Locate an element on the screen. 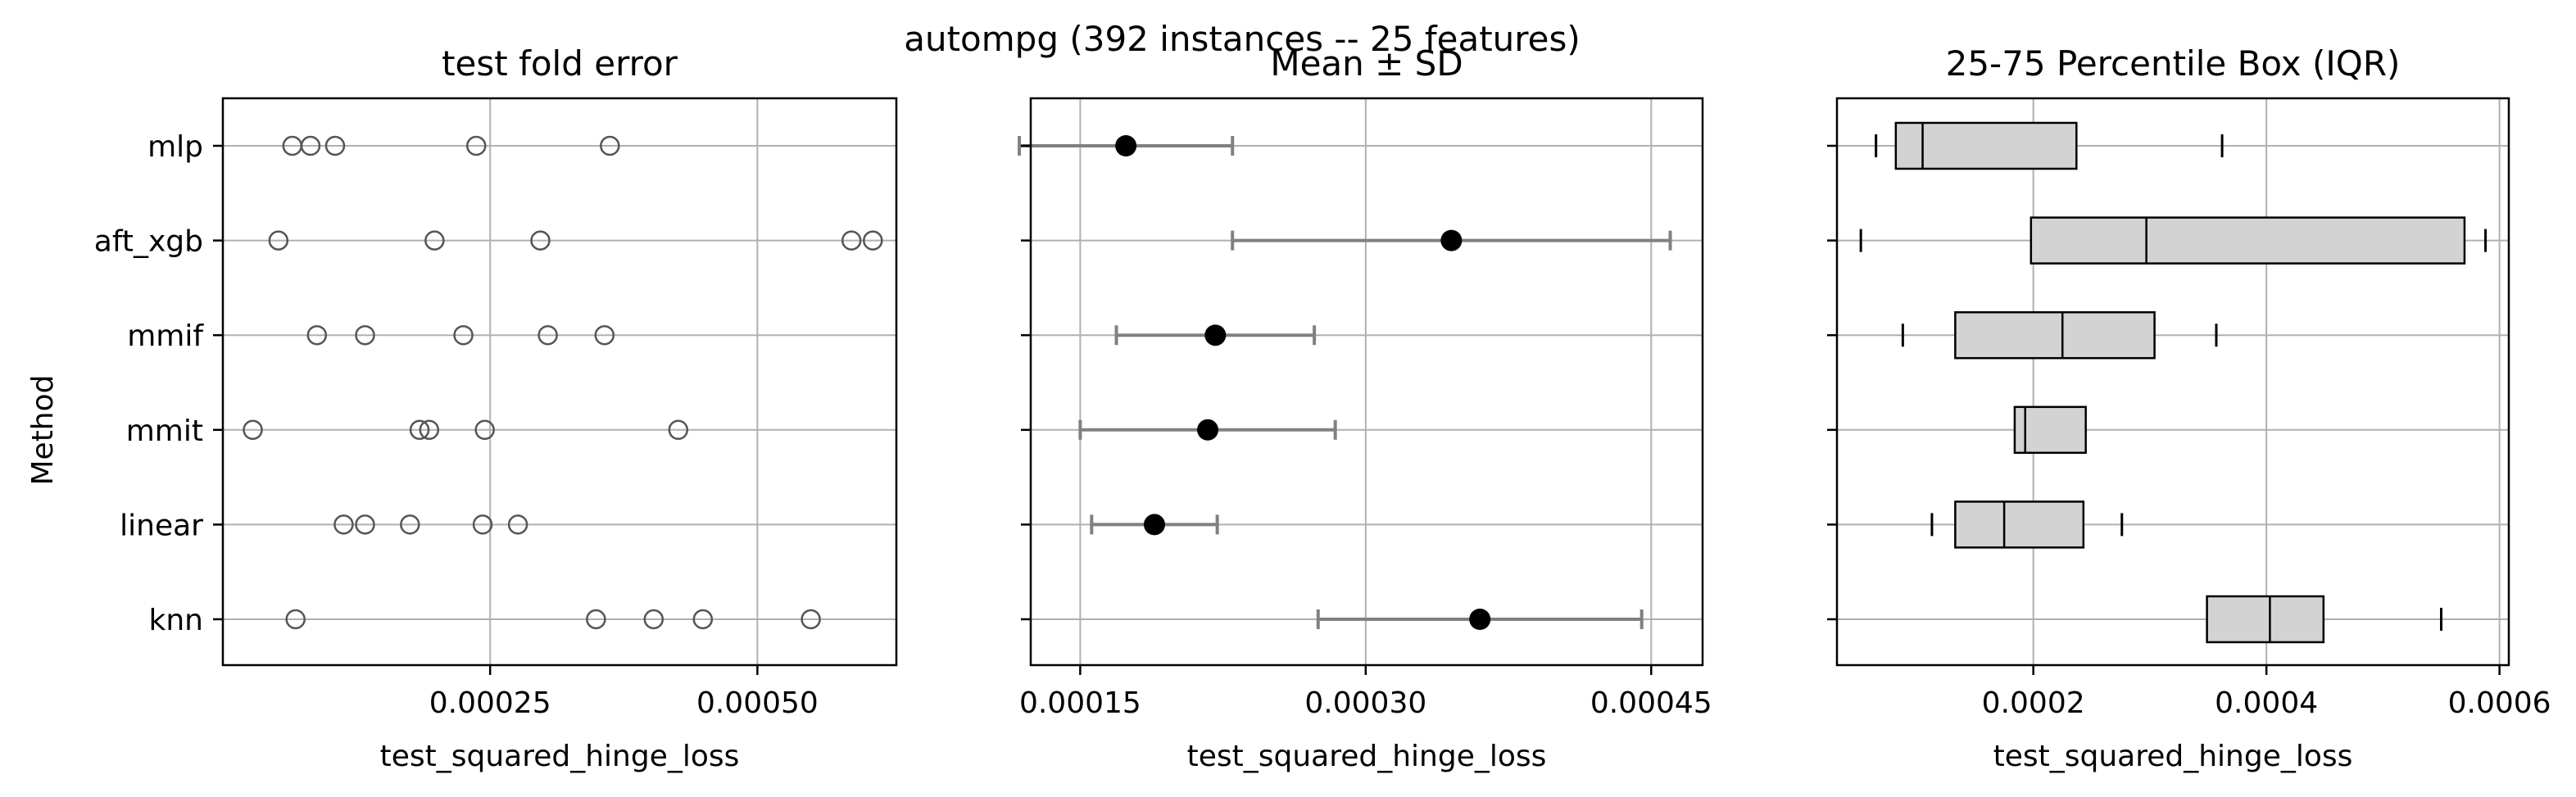  mean-point-knn is located at coordinates (1480, 619).